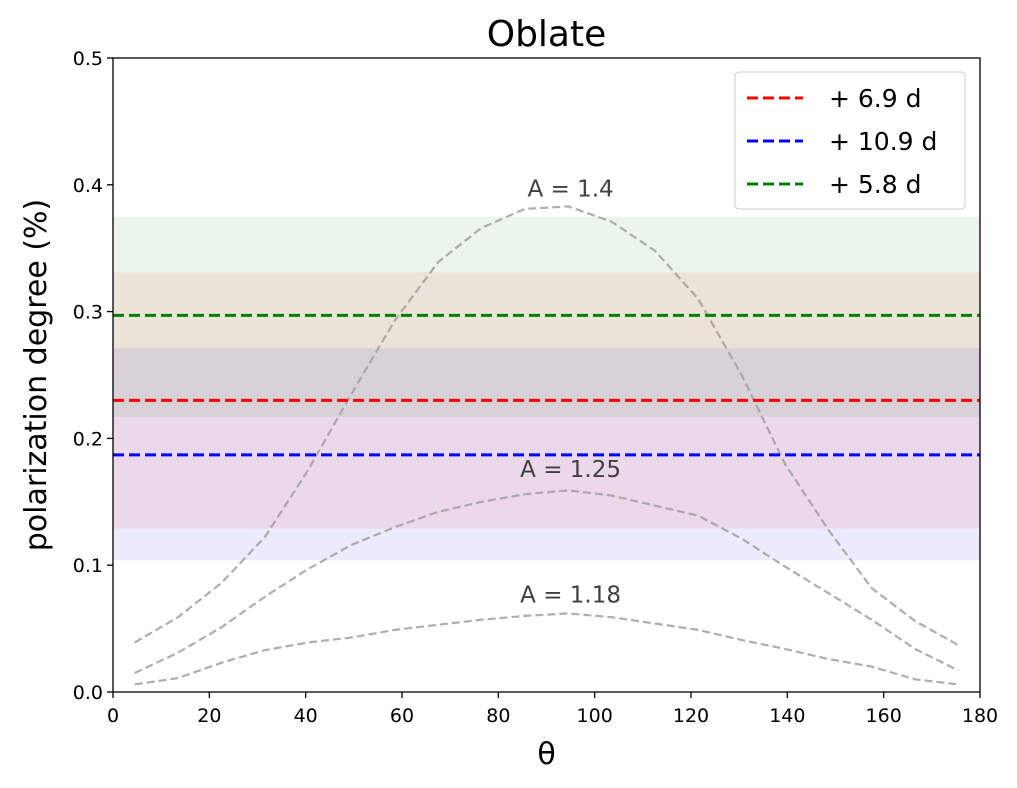 This screenshot has width=1017, height=788. What do you see at coordinates (547, 34) in the screenshot?
I see `chart-title: Oblate` at bounding box center [547, 34].